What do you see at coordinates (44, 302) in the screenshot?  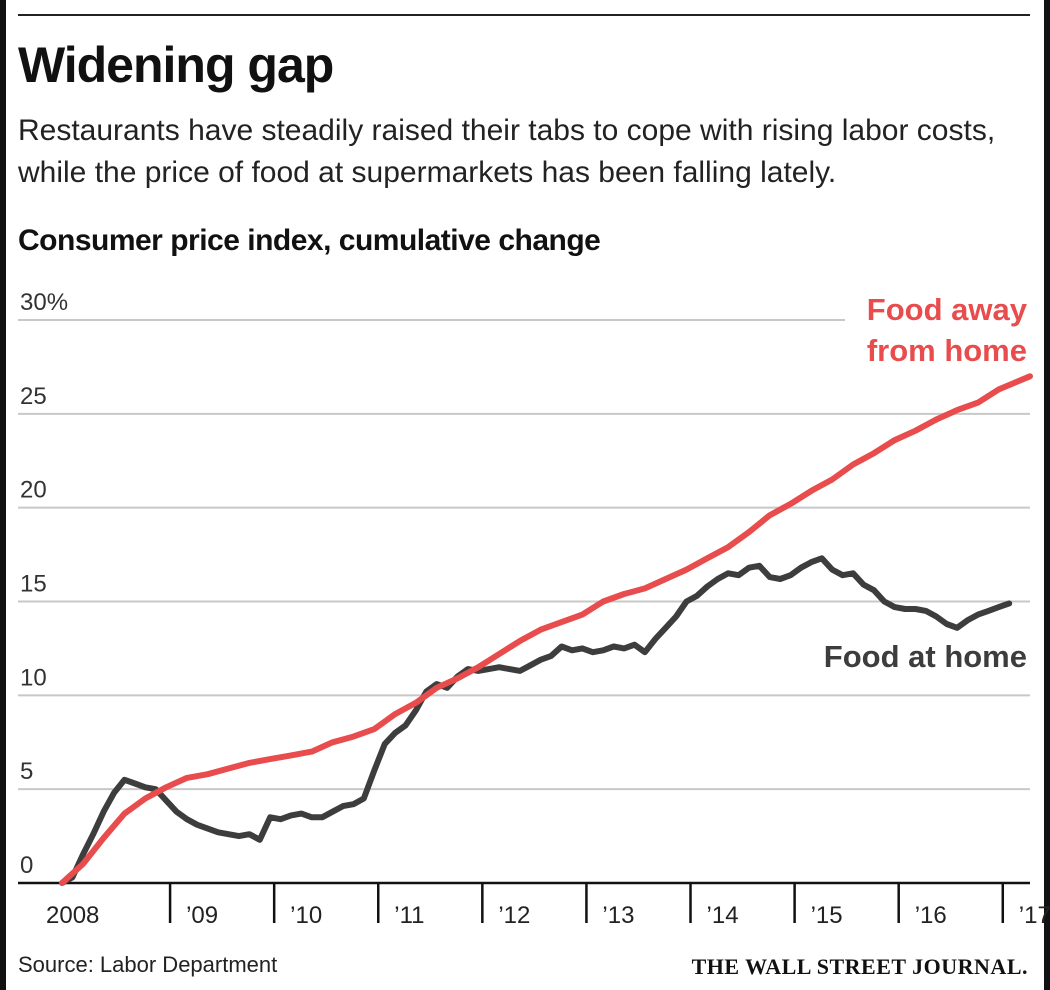 I see `y-tick-label: 30%` at bounding box center [44, 302].